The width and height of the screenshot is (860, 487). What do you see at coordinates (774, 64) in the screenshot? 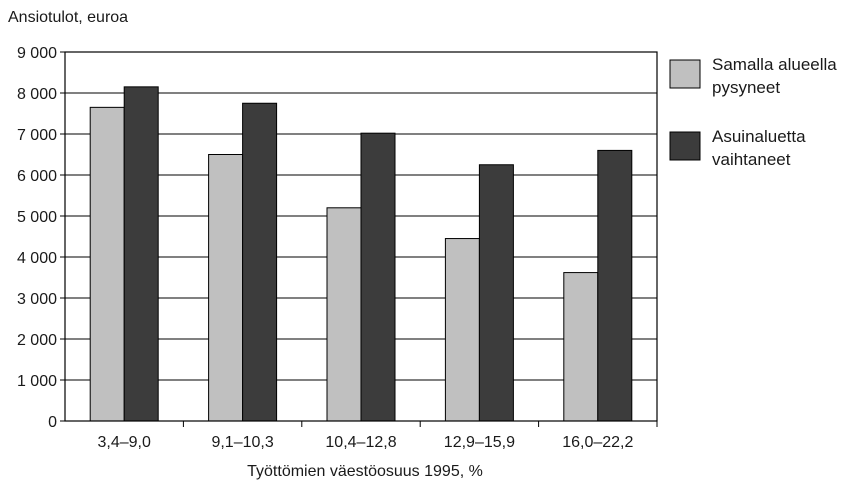
I see `legend-label: Samalla alueella` at bounding box center [774, 64].